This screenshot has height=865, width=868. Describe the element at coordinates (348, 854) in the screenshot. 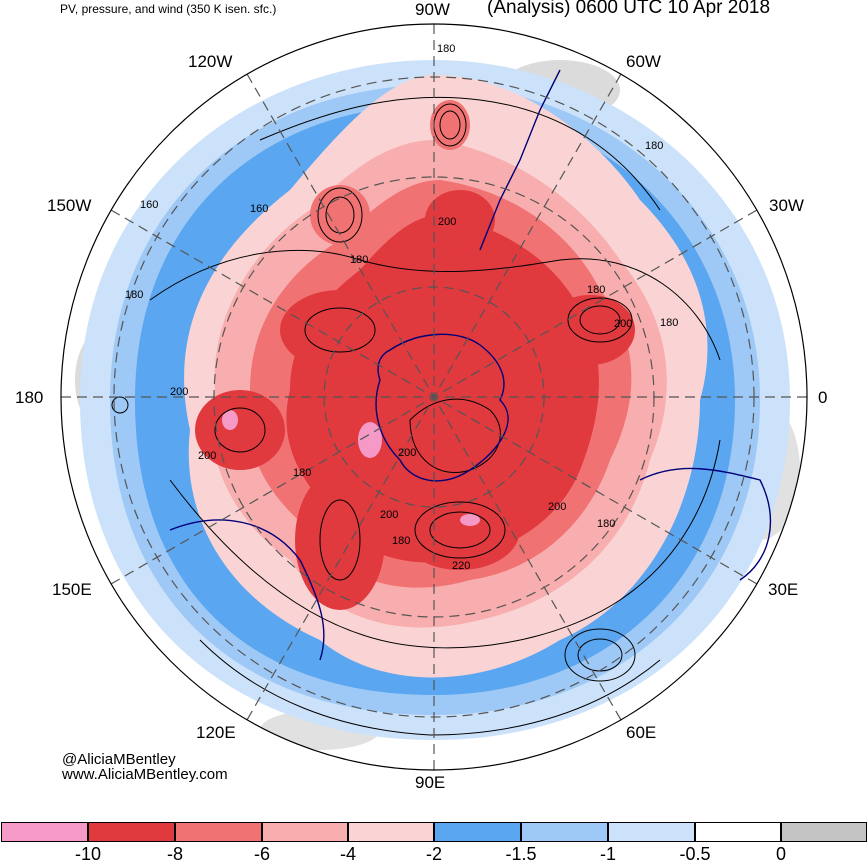

I see `colorbar-tick-label: -4` at that location.